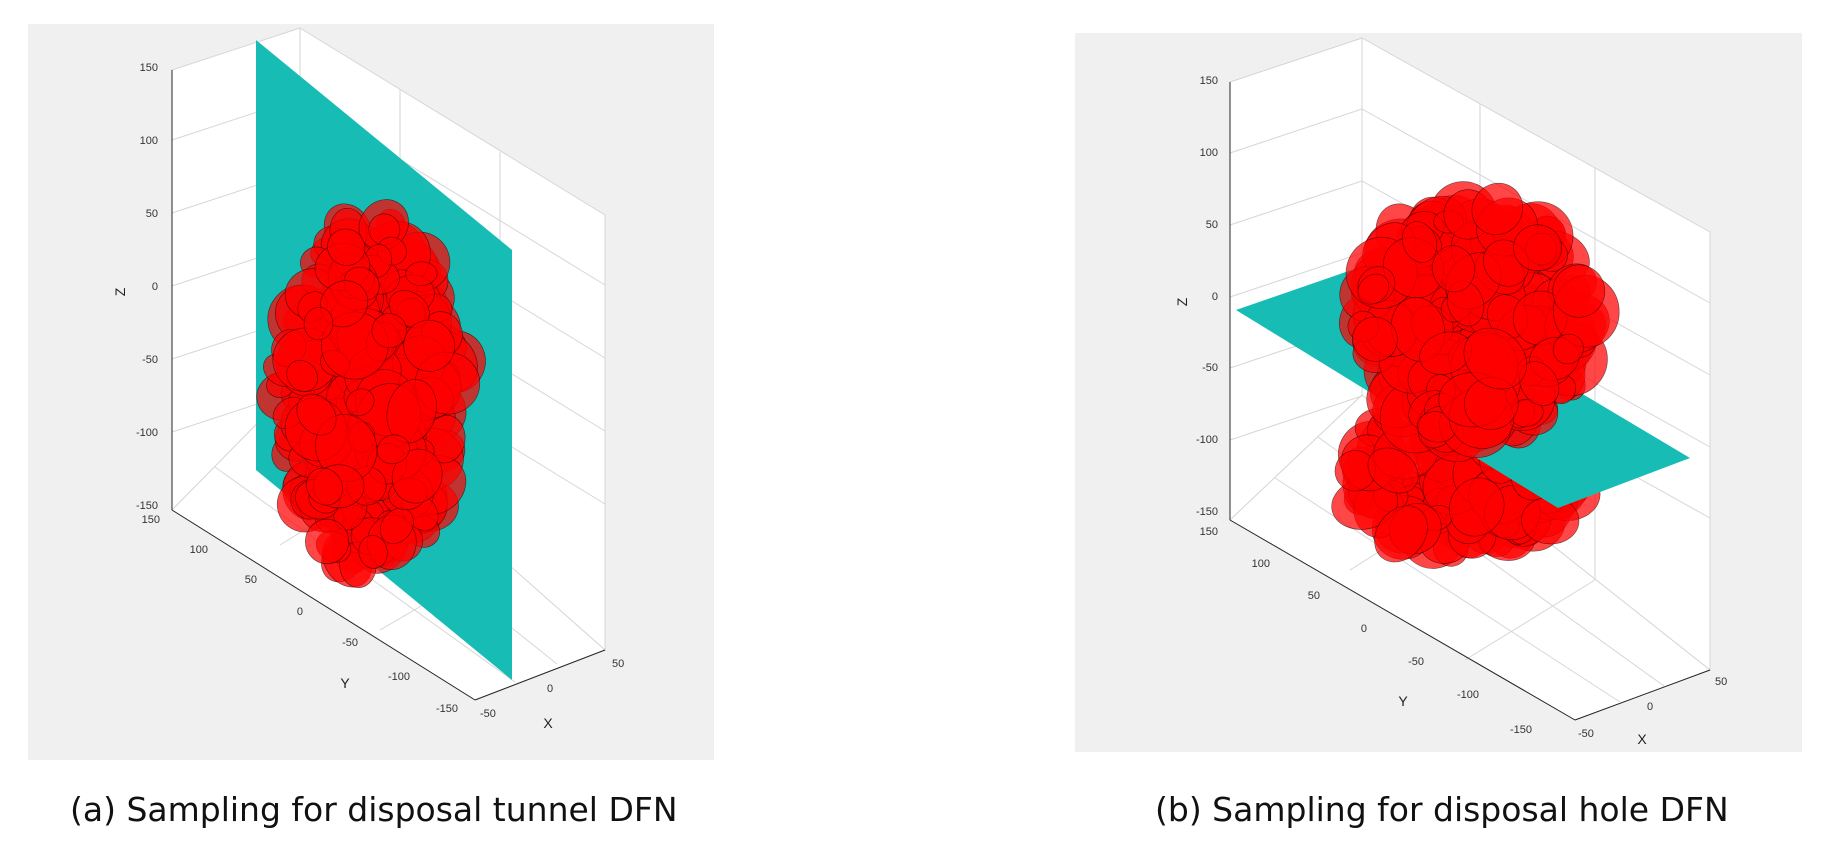 The image size is (1835, 860). Describe the element at coordinates (1479, 322) in the screenshot. I see `fracture-cluster-b-upper` at that location.